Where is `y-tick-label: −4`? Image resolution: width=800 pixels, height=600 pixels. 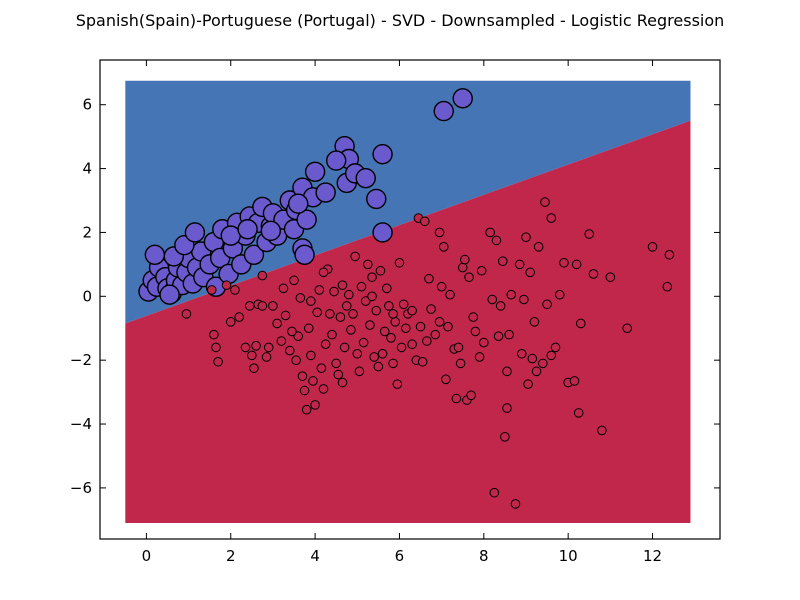
y-tick-label: −4 is located at coordinates (81, 424).